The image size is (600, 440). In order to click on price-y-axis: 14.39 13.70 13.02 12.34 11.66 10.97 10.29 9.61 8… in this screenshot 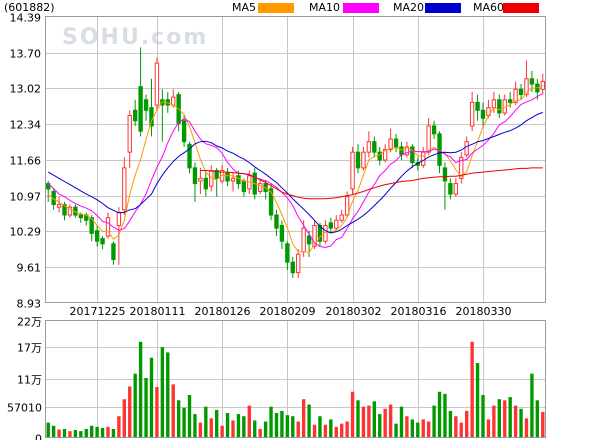, I will do `click(26, 161)`.